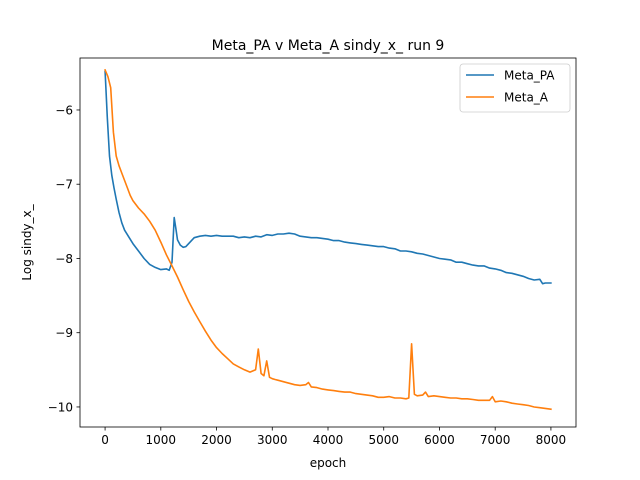 This screenshot has width=640, height=480. What do you see at coordinates (60, 407) in the screenshot?
I see `y-tick-label: −10` at bounding box center [60, 407].